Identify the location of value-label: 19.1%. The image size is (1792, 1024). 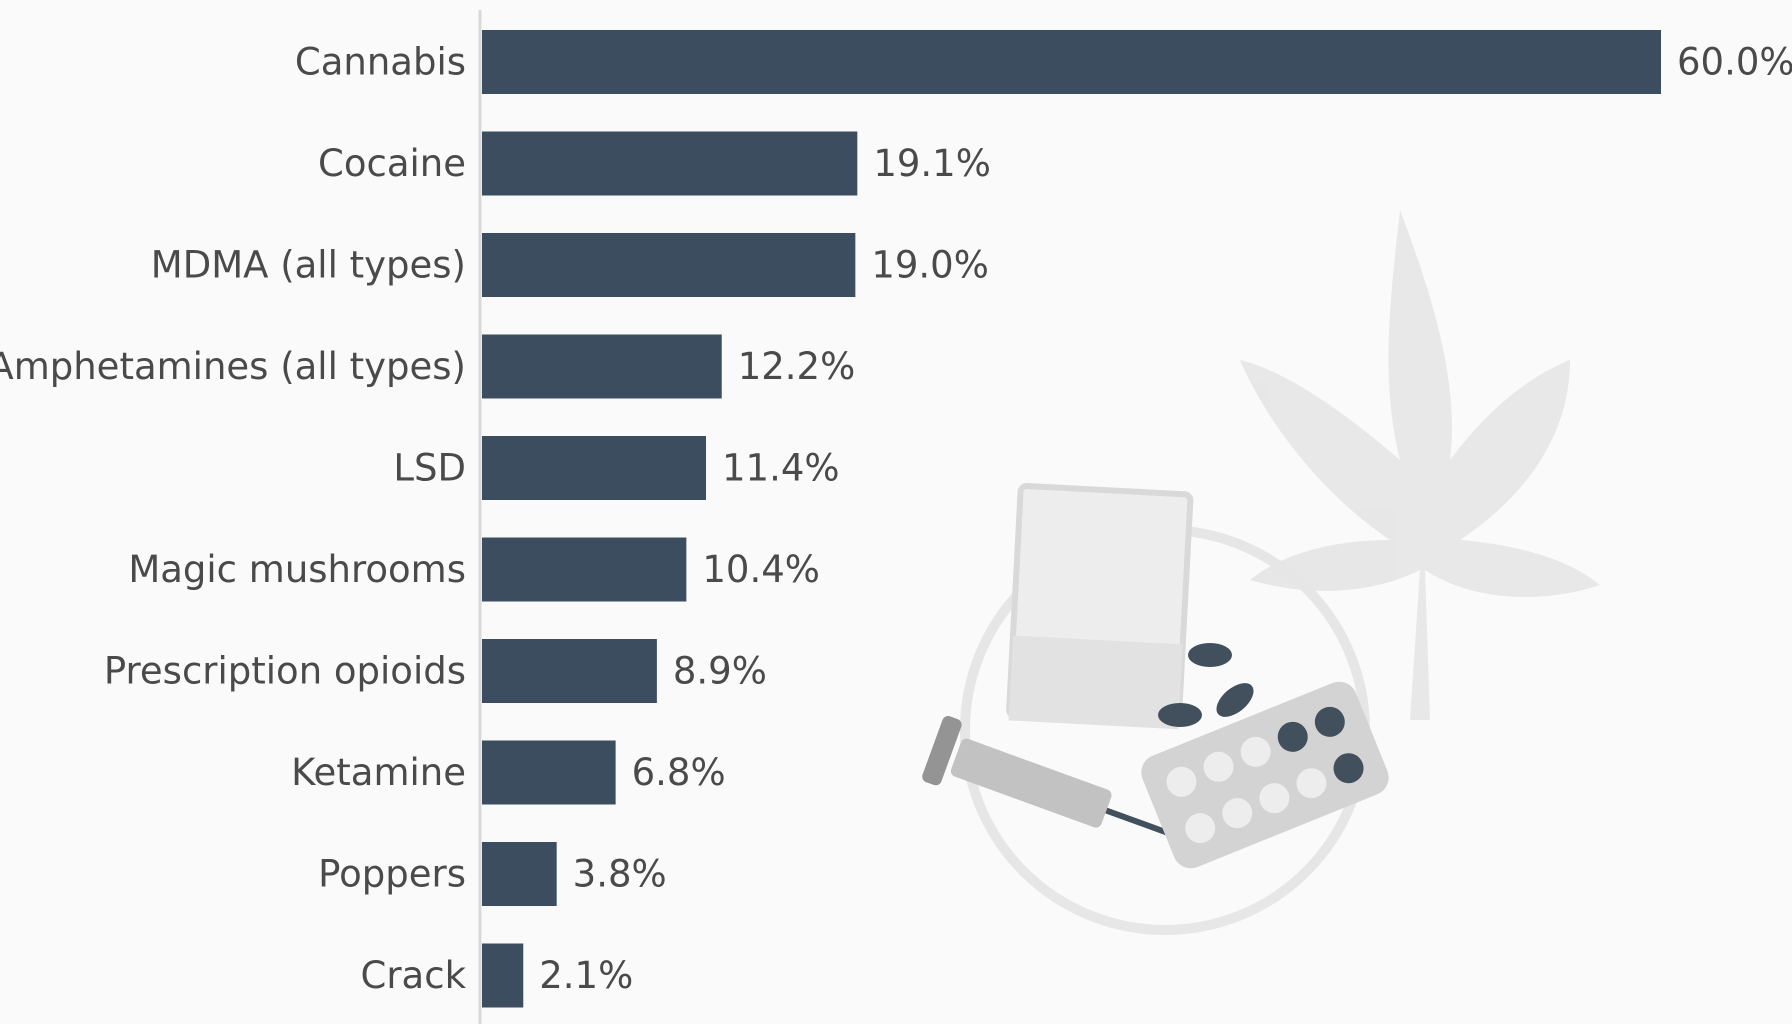
(932, 163).